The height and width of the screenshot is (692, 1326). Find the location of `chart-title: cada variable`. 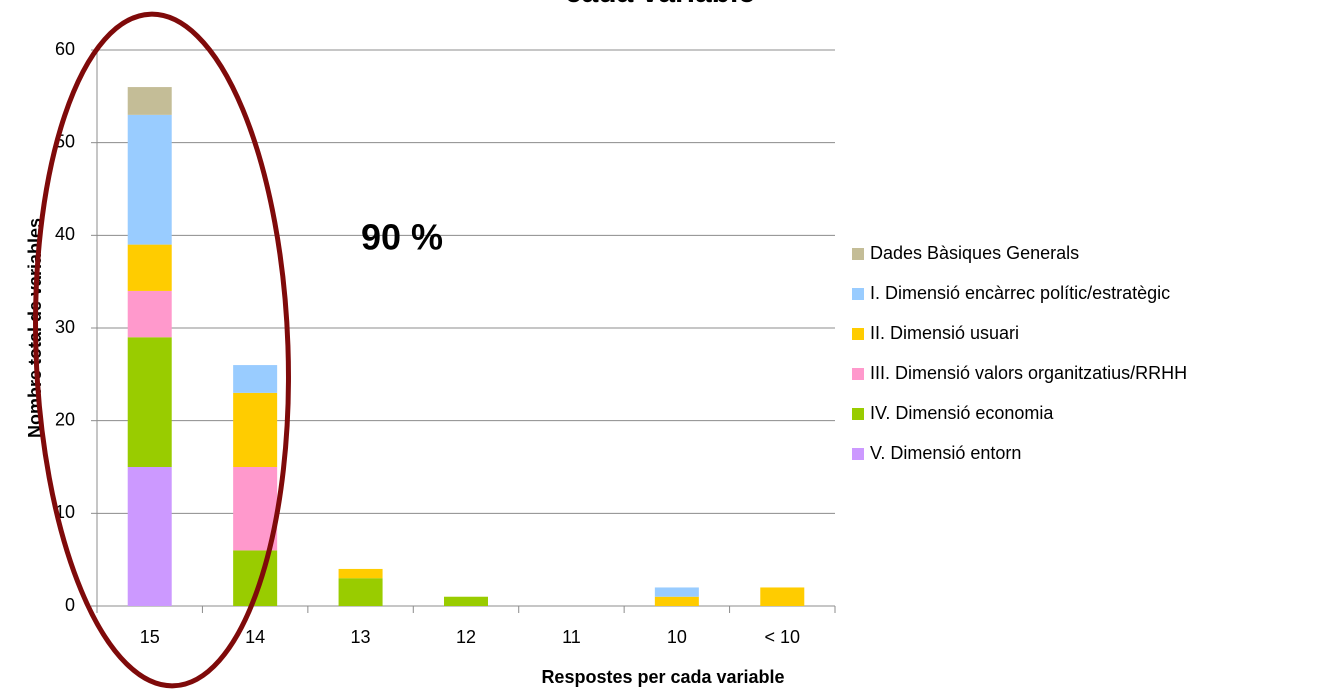

chart-title: cada variable is located at coordinates (660, 4).